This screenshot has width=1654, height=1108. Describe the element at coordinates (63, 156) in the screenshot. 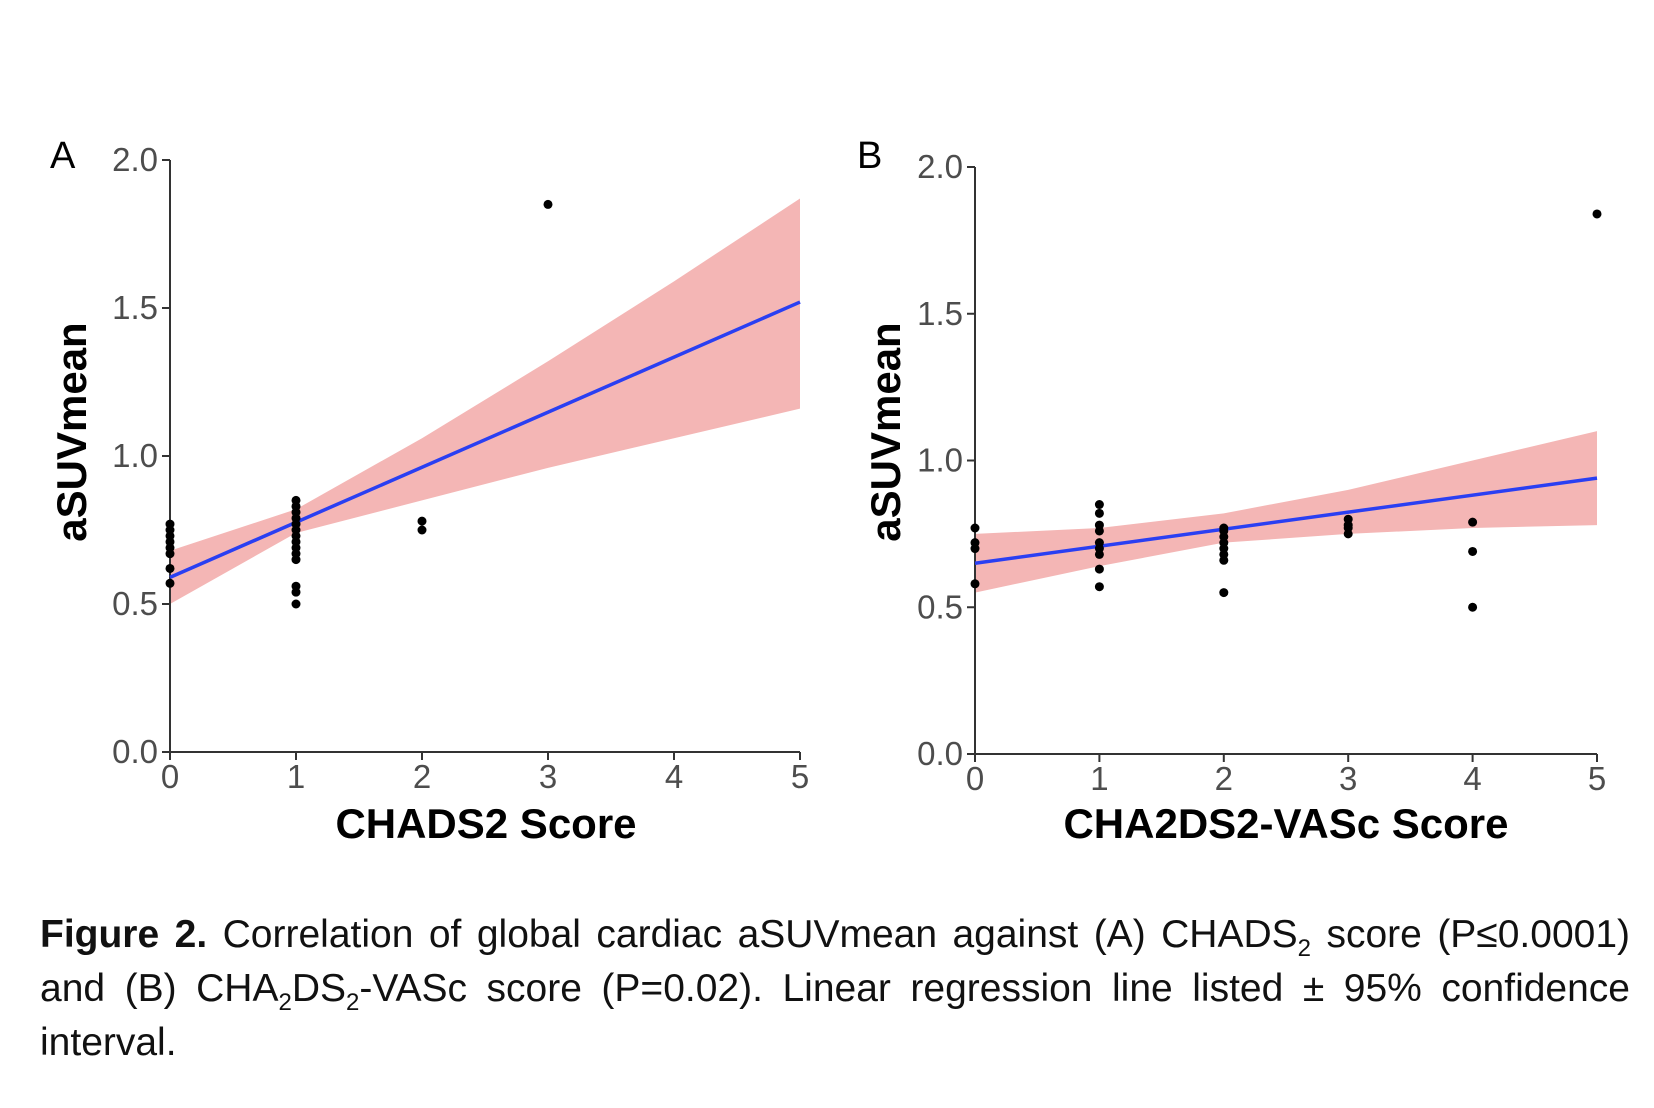

I see `panel-a-letter: A` at that location.